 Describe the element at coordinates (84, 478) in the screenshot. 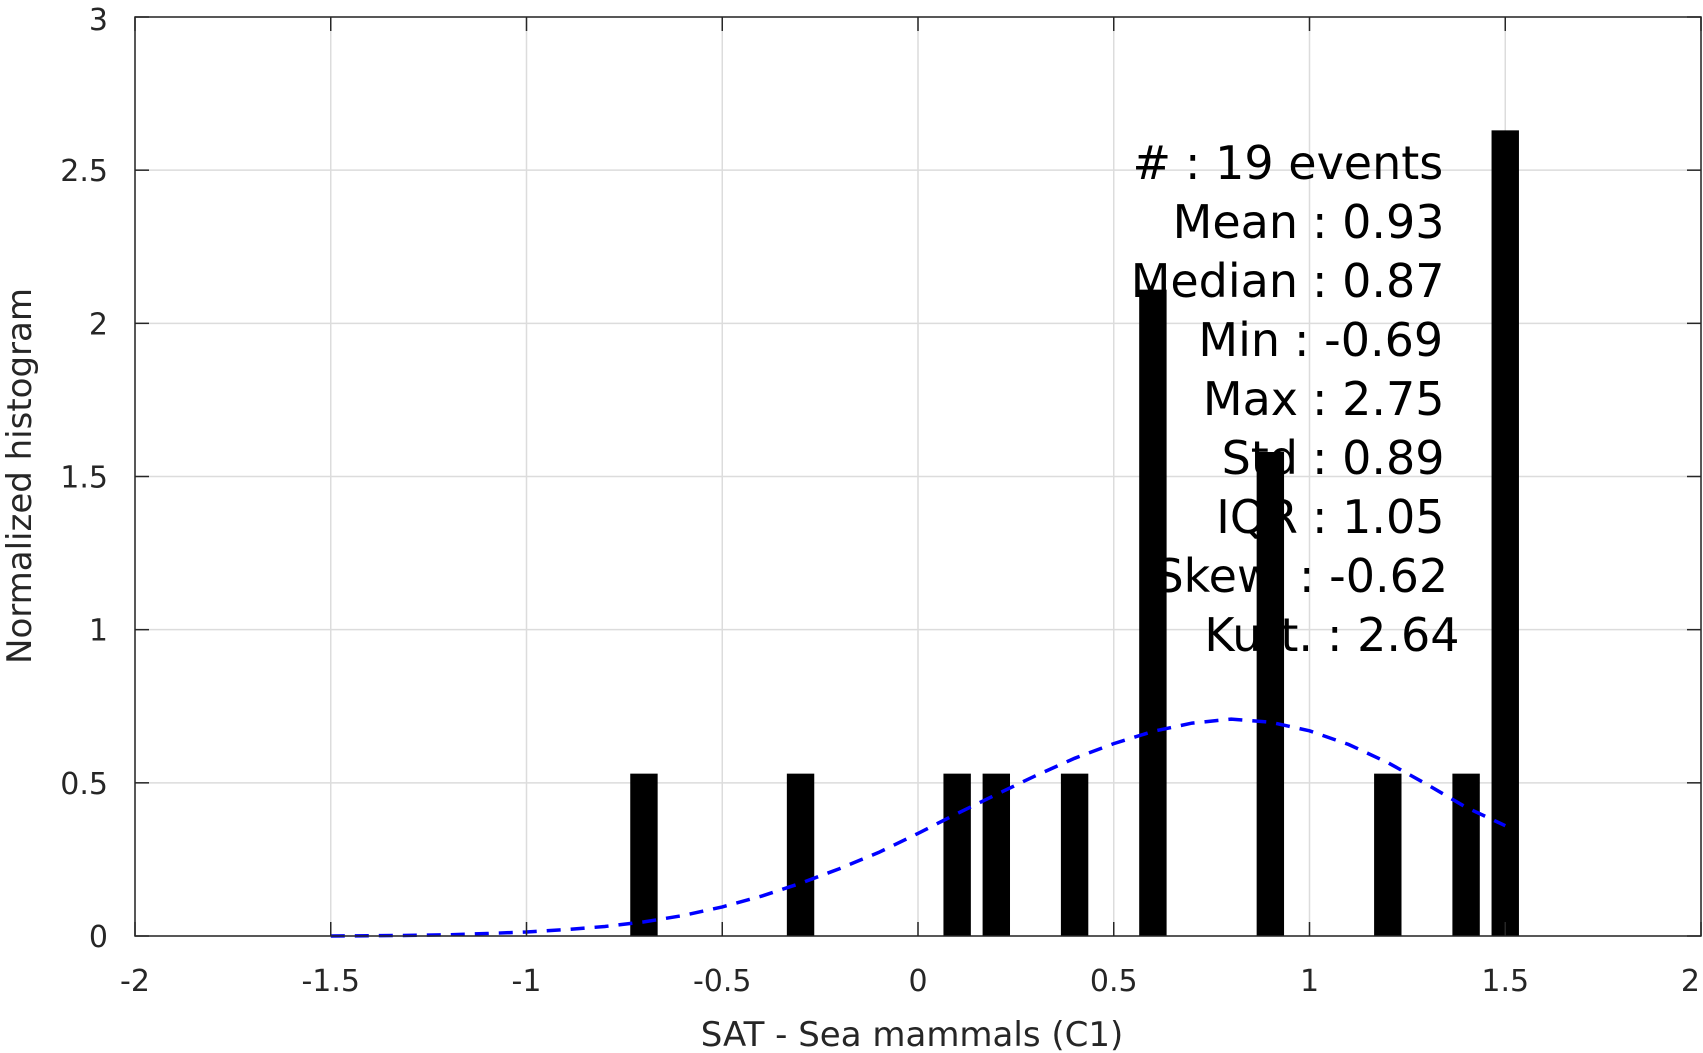

I see `y-tick-label: 1.5` at that location.